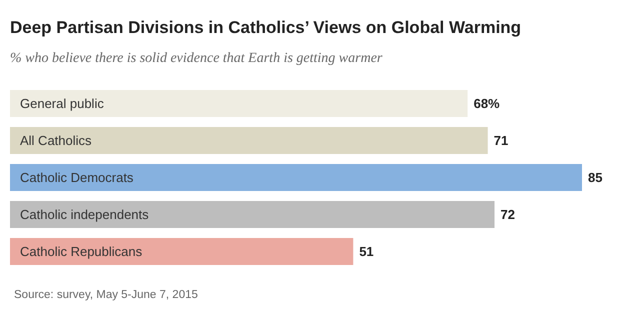 Image resolution: width=640 pixels, height=320 pixels. I want to click on source-note: Source: survey, May 5-June 7, 2015, so click(106, 295).